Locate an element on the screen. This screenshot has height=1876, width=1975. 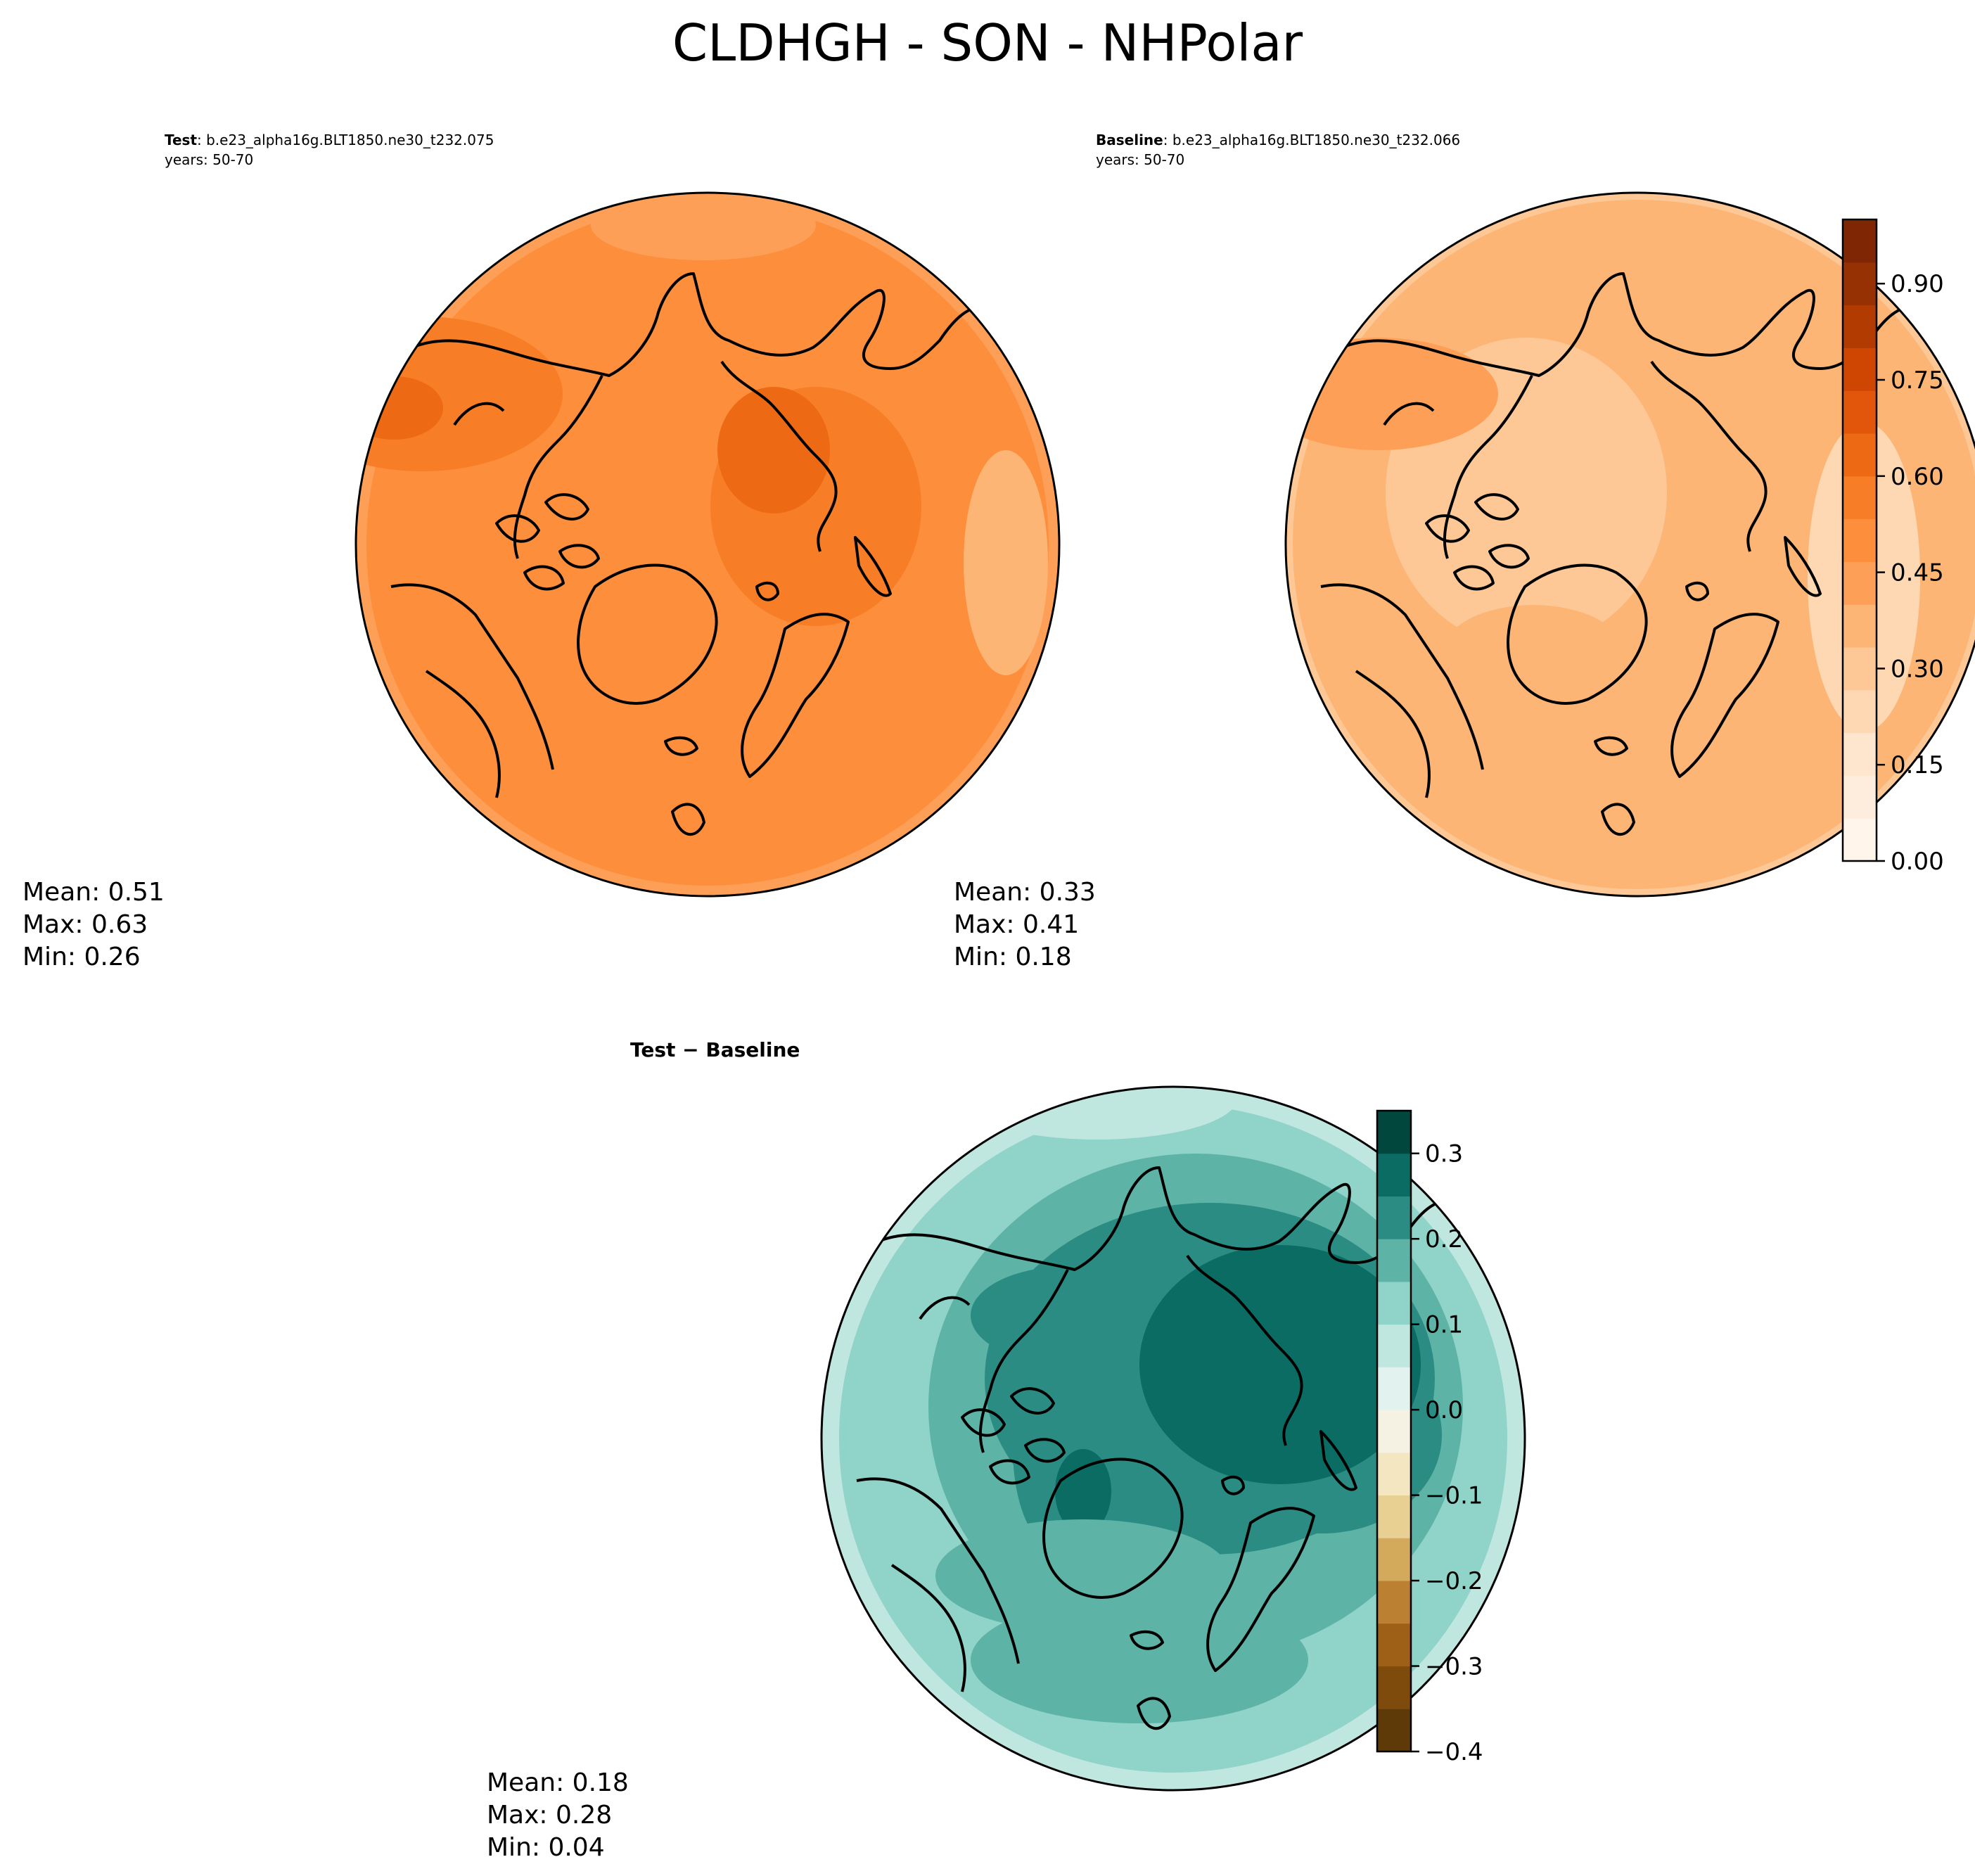
stat-max: Max: 0.63 is located at coordinates (85, 924).